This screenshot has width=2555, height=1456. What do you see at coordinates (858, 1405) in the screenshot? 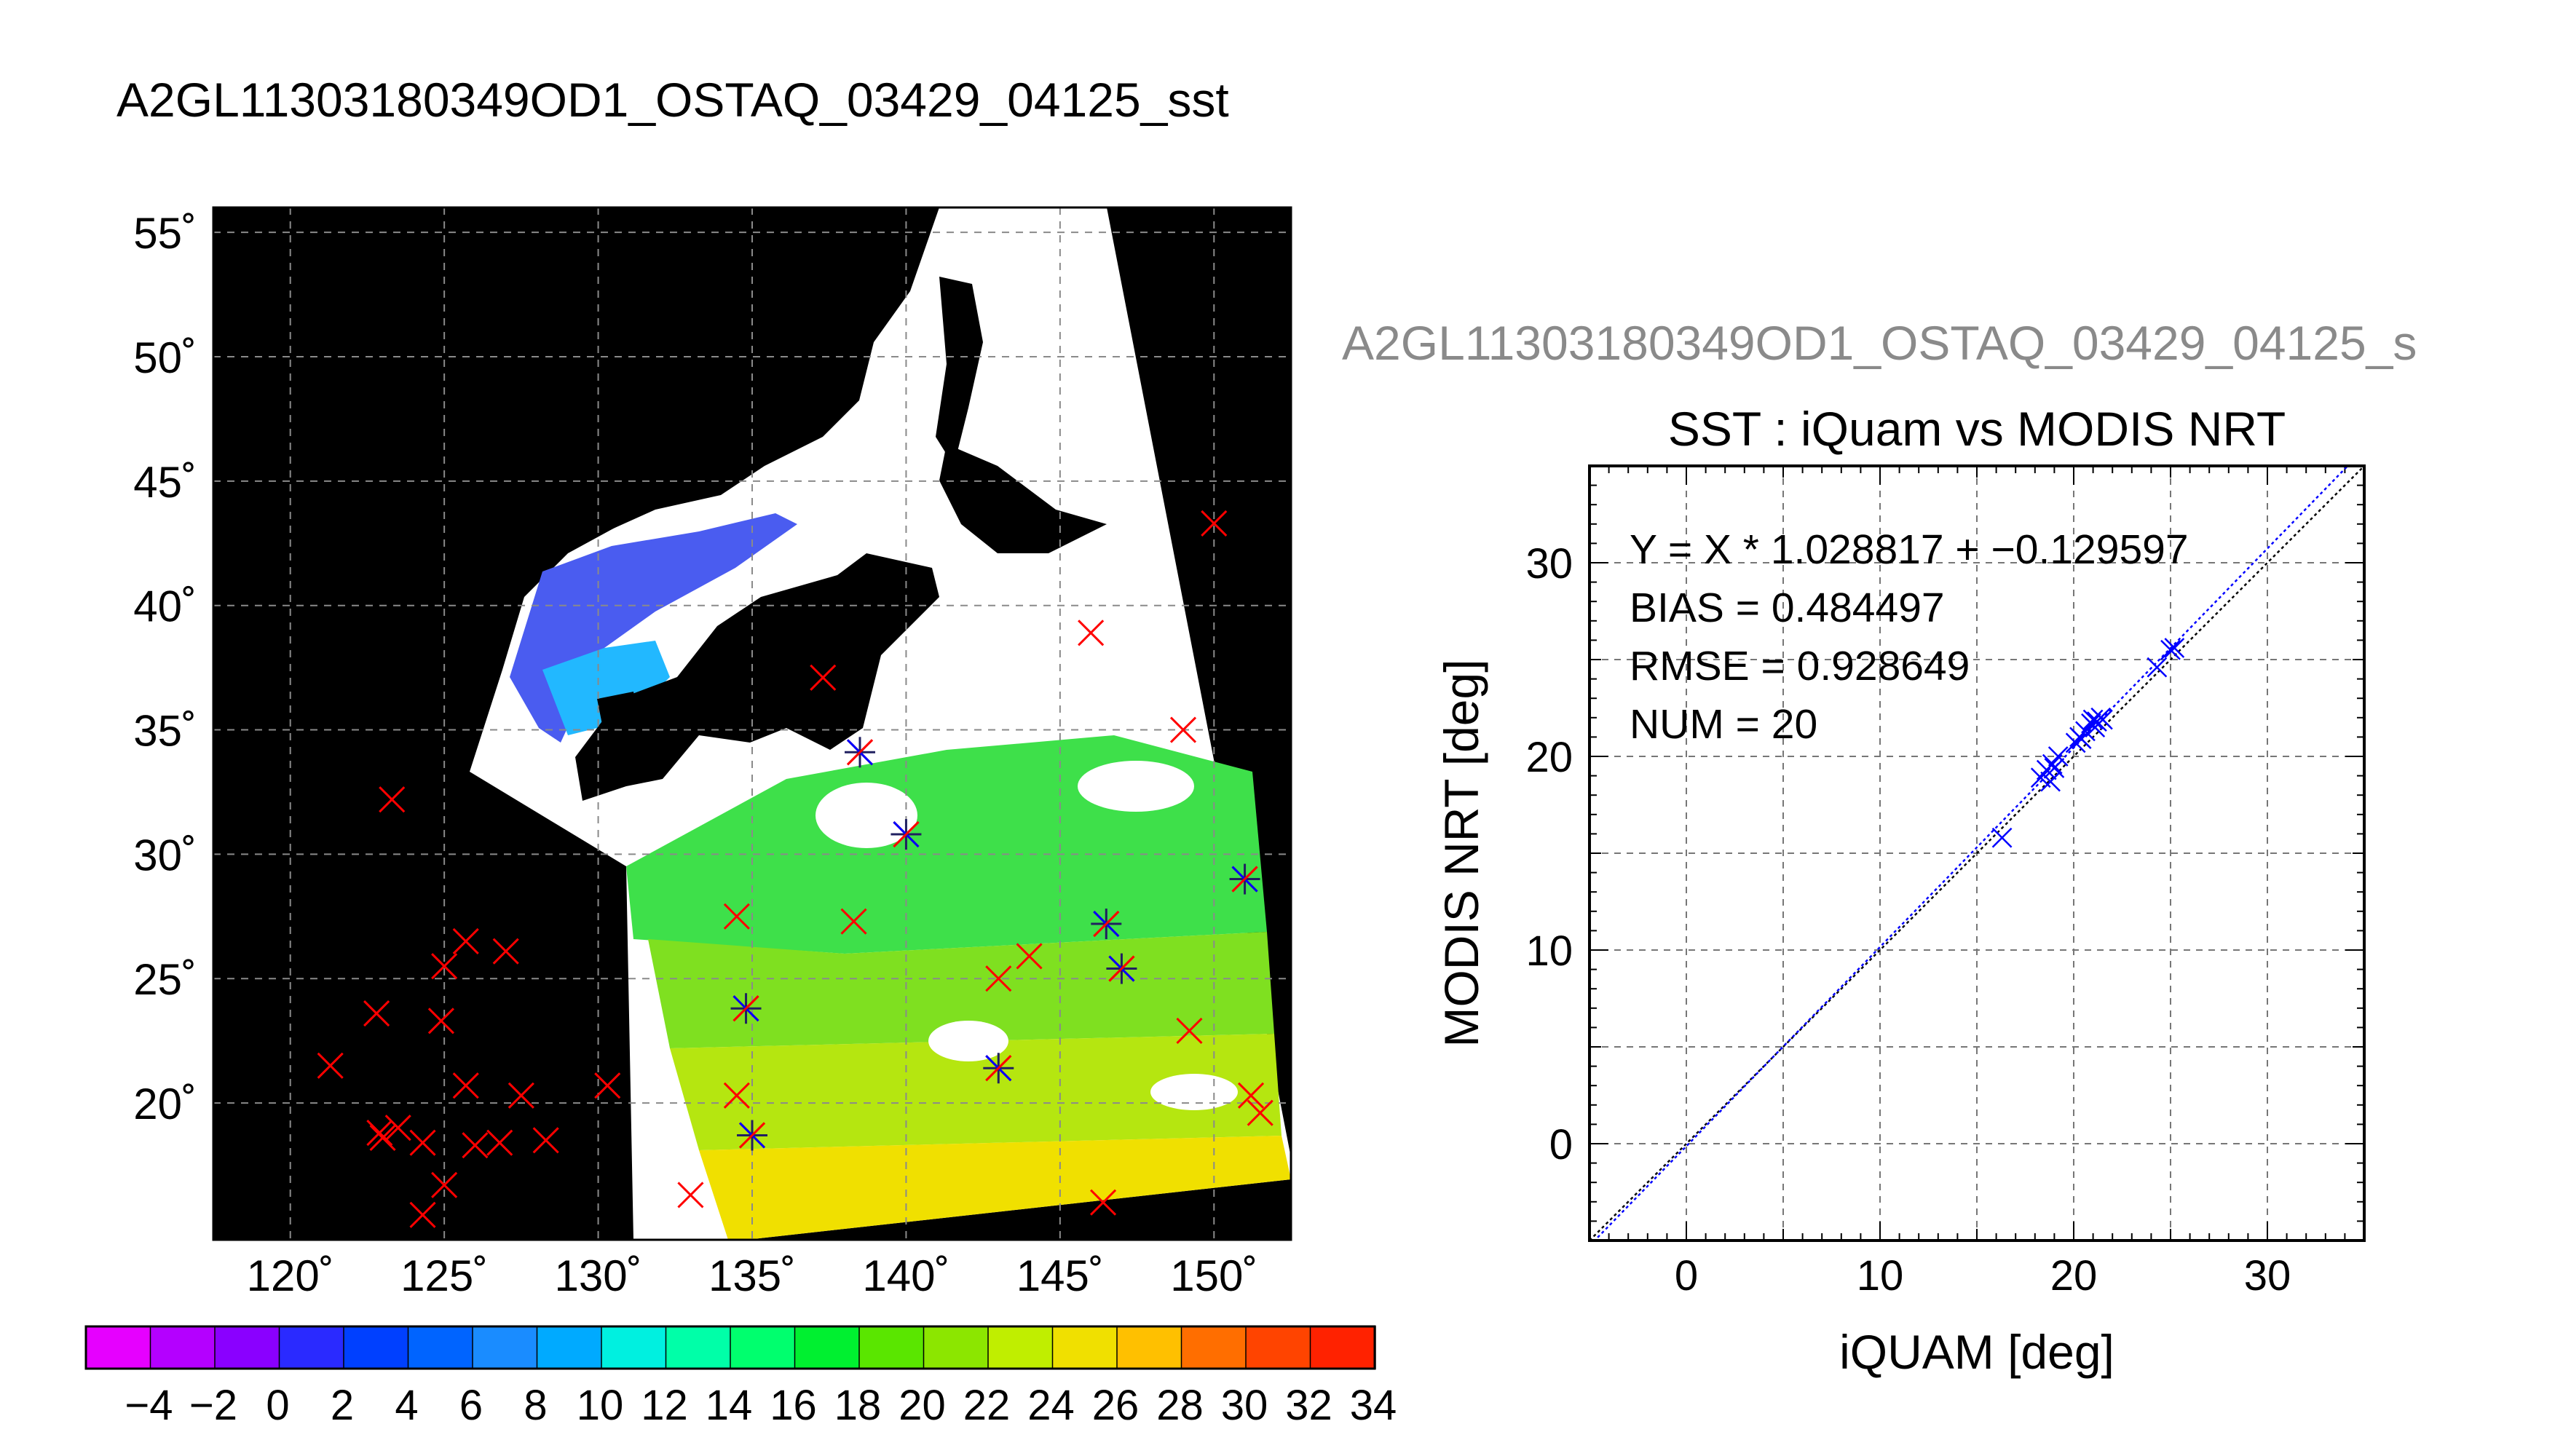
I see `colorbar-tick-label: 18` at bounding box center [858, 1405].